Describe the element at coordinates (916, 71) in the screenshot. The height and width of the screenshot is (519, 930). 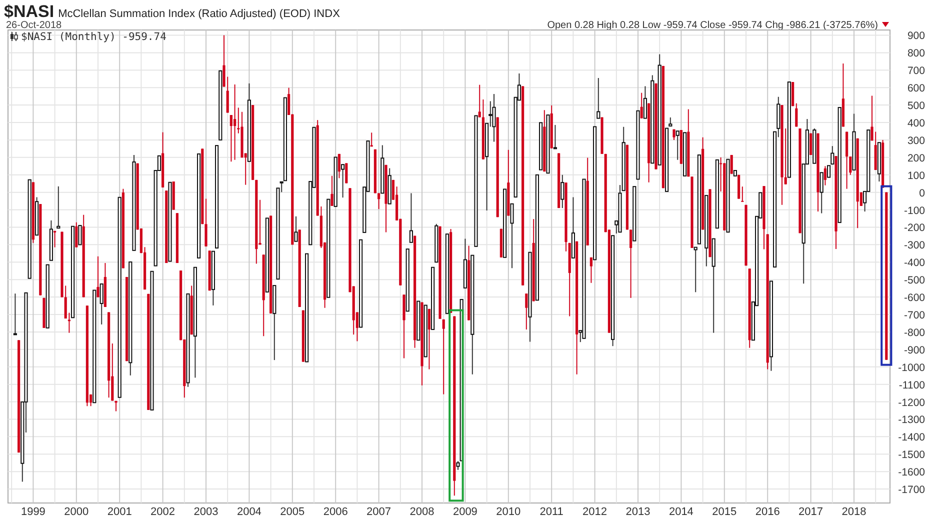
I see `y-tick-label: 700` at that location.